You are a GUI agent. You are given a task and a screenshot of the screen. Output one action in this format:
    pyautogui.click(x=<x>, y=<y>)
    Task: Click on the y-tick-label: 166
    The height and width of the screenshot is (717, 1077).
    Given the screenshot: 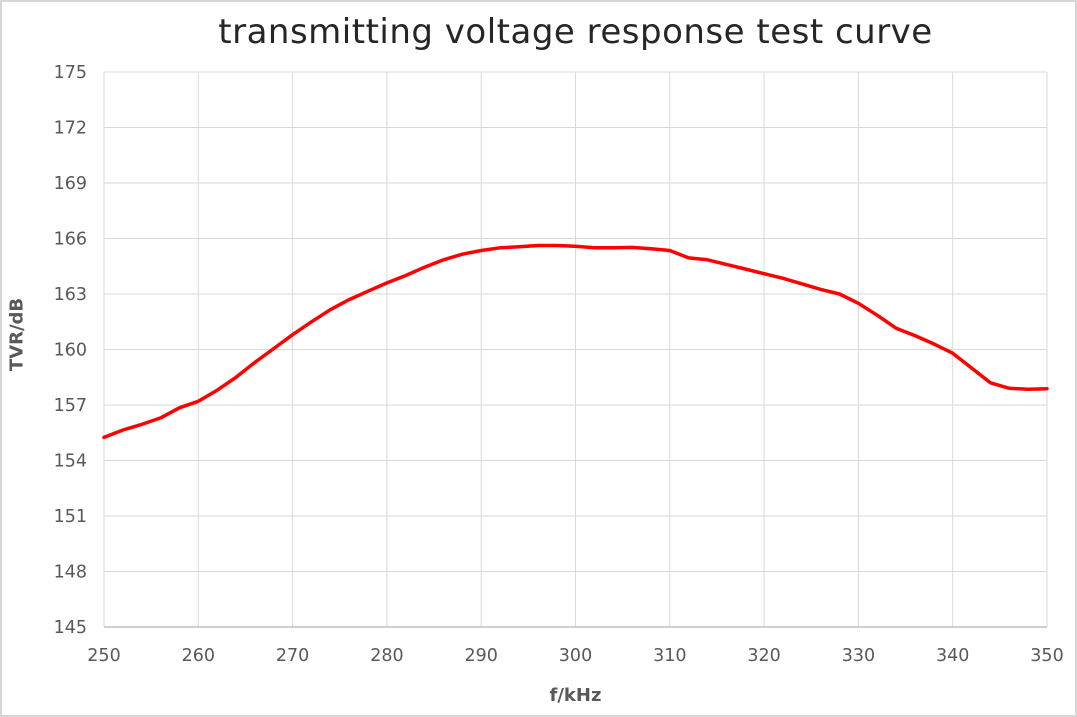 What is the action you would take?
    pyautogui.click(x=70, y=240)
    